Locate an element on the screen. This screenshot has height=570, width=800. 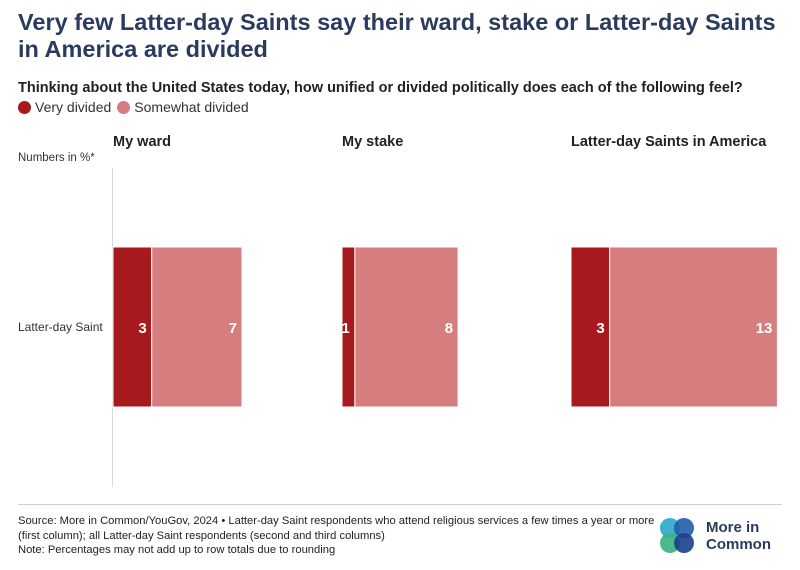
legend-item-very-divided: Very divided is located at coordinates (64, 107).